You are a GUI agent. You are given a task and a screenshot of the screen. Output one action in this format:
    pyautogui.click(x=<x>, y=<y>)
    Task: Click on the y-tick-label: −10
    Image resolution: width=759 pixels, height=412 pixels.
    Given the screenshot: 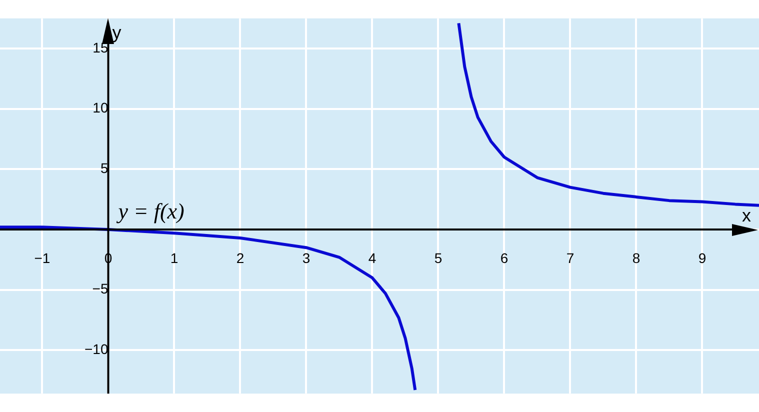 What is the action you would take?
    pyautogui.click(x=96, y=349)
    